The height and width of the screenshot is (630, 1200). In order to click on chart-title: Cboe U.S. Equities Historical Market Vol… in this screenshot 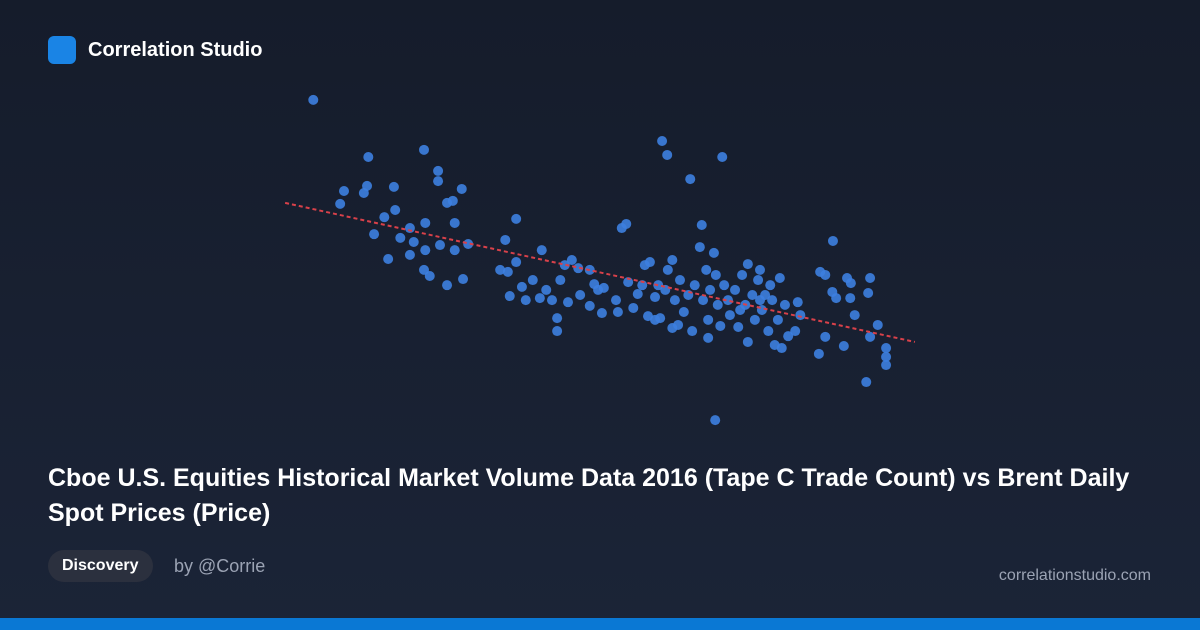, I will do `click(589, 495)`.